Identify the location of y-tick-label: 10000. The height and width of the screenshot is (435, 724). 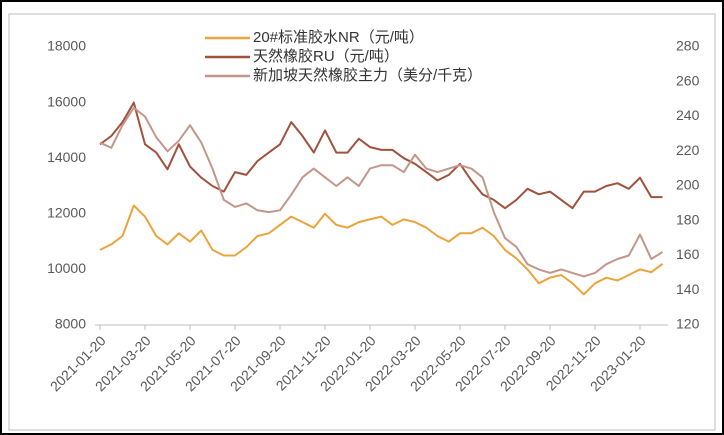
(66, 268).